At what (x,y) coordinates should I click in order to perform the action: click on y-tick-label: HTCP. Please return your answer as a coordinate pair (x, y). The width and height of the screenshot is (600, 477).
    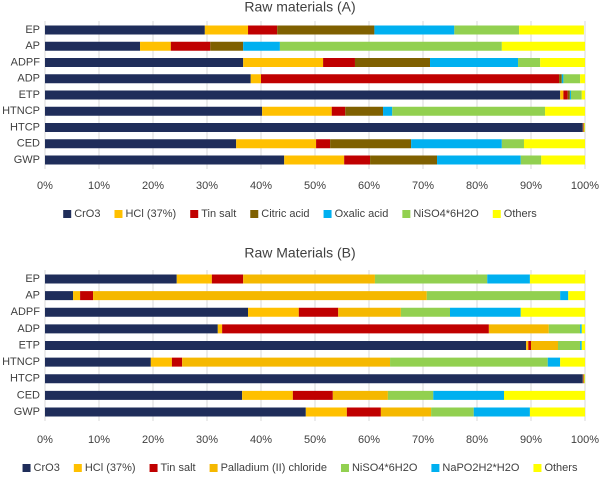
    Looking at the image, I should click on (25, 379).